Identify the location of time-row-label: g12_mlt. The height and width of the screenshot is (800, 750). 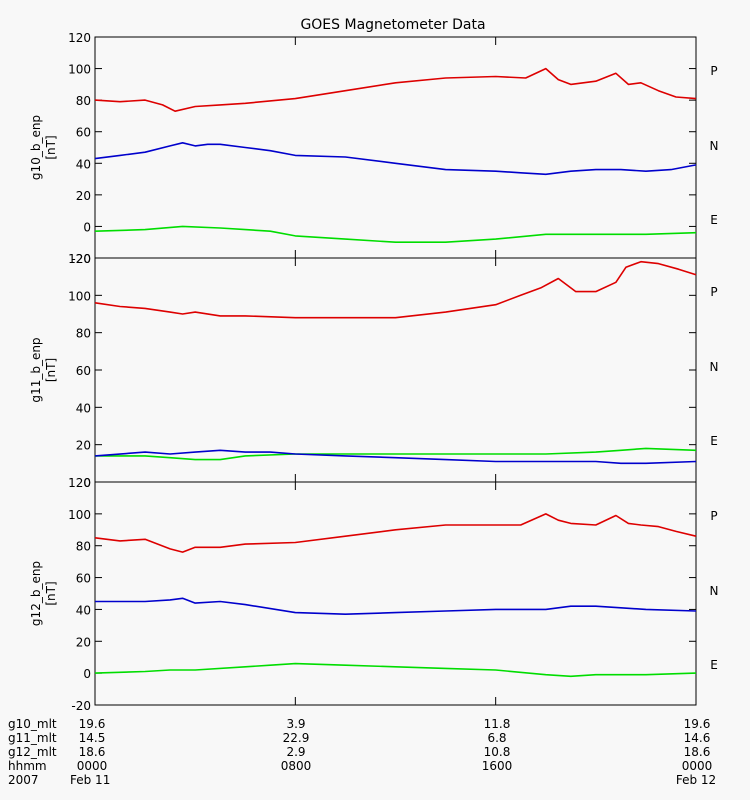
(32, 752).